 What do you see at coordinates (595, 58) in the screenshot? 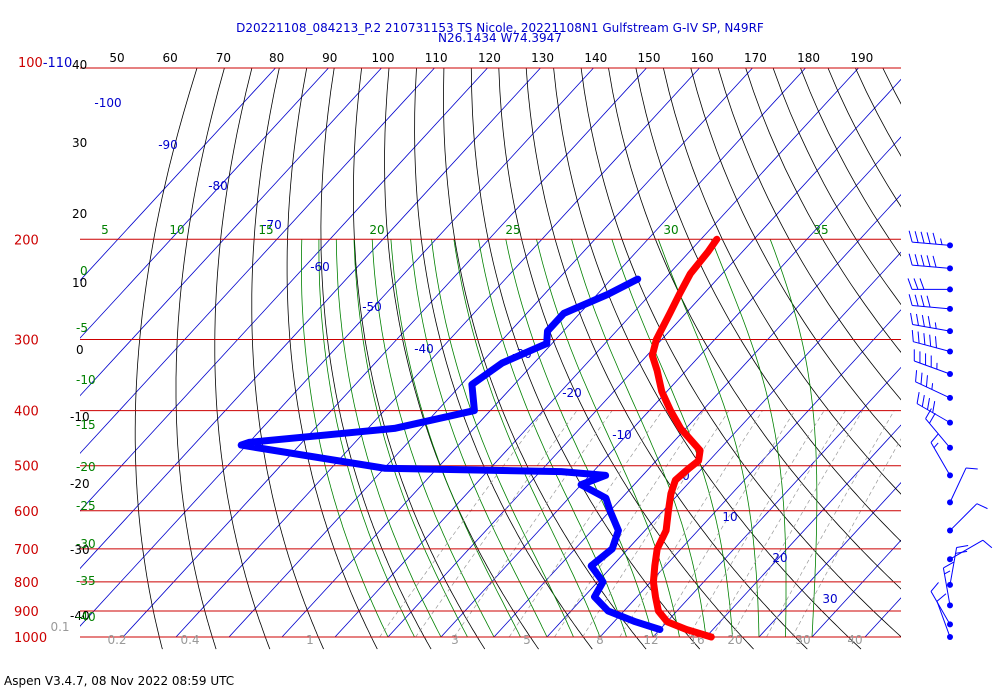
I see `theta-tick-label: 140` at bounding box center [595, 58].